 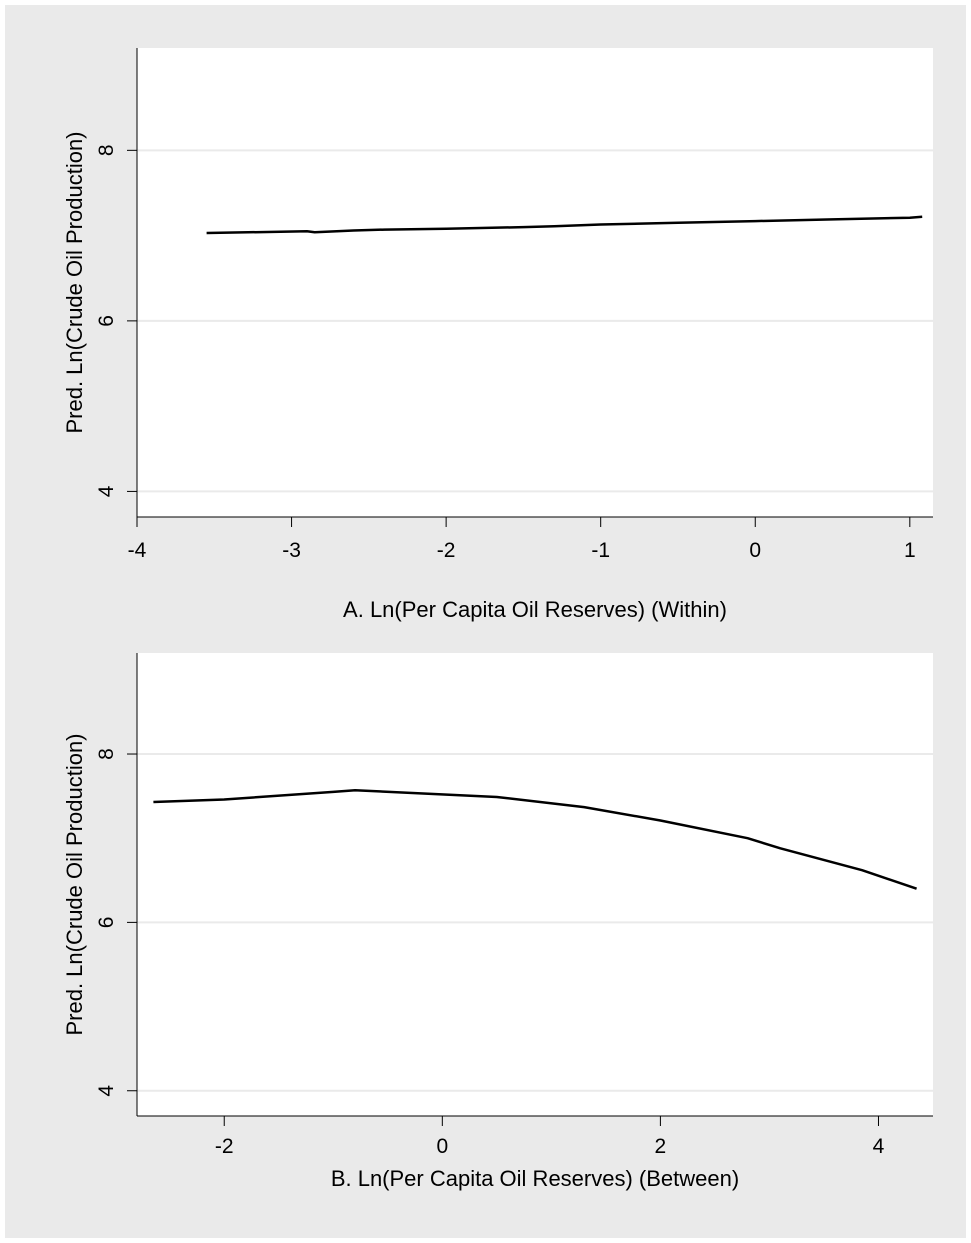 What do you see at coordinates (535, 1178) in the screenshot?
I see `x-axis-title-b: B. Ln(Per Capita Oil Reserves) (Between)` at bounding box center [535, 1178].